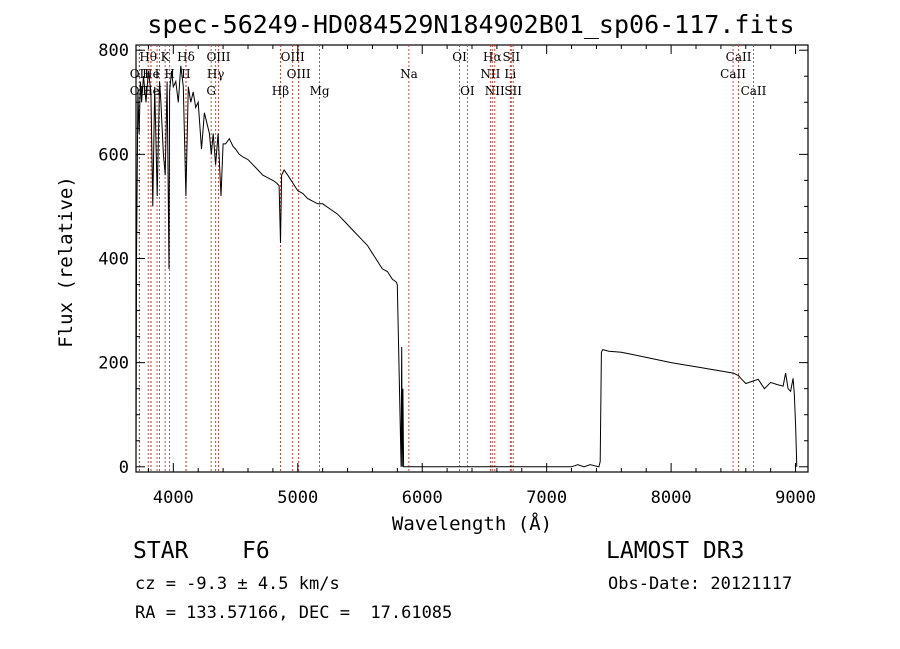 Image resolution: width=900 pixels, height=649 pixels. Describe the element at coordinates (700, 584) in the screenshot. I see `observation-date: Obs-Date: 20121117` at that location.